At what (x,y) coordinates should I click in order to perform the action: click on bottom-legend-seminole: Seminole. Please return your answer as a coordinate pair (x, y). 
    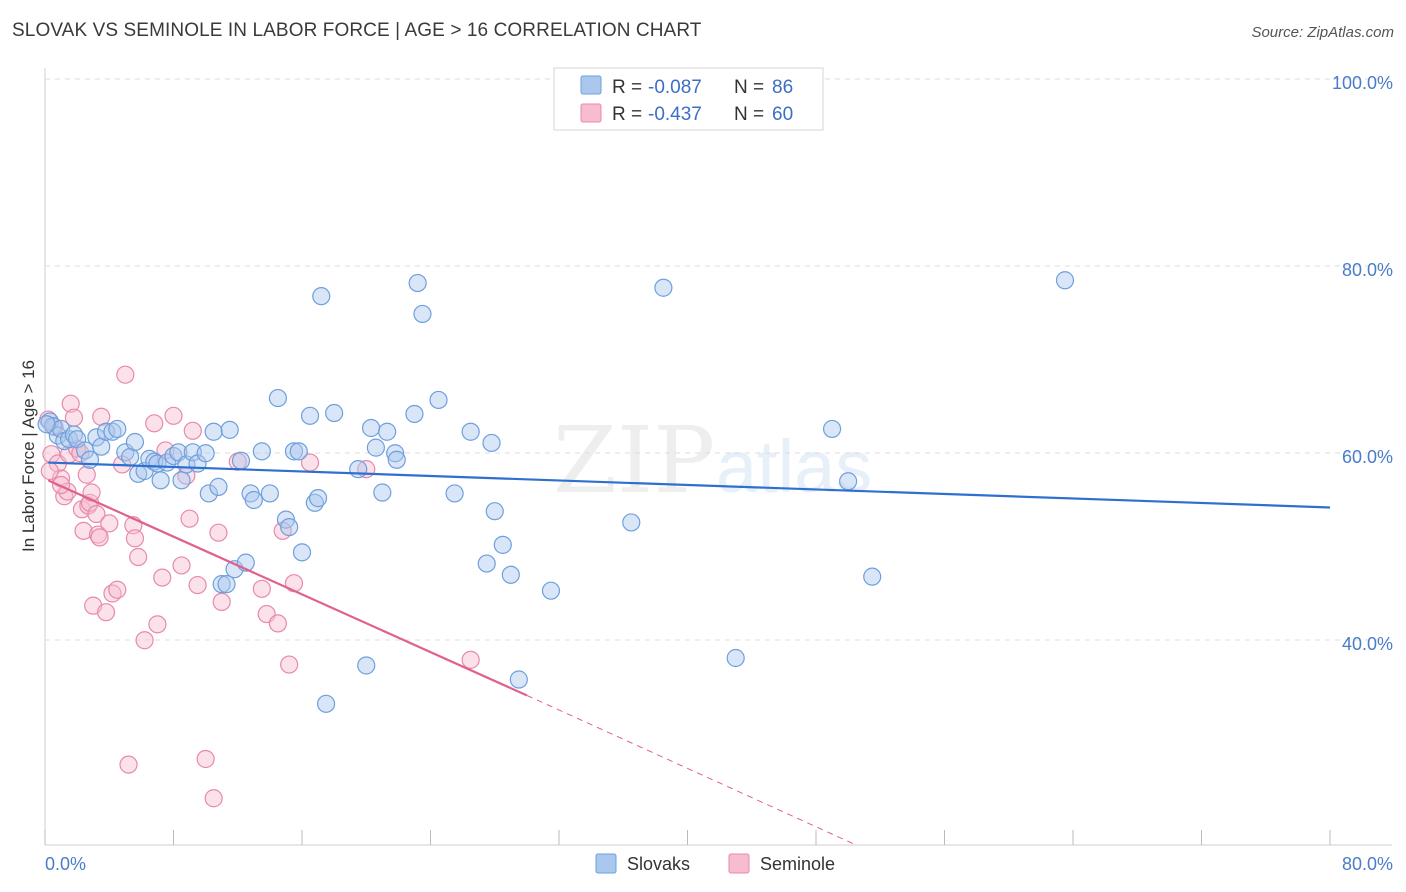
    Looking at the image, I should click on (797, 864).